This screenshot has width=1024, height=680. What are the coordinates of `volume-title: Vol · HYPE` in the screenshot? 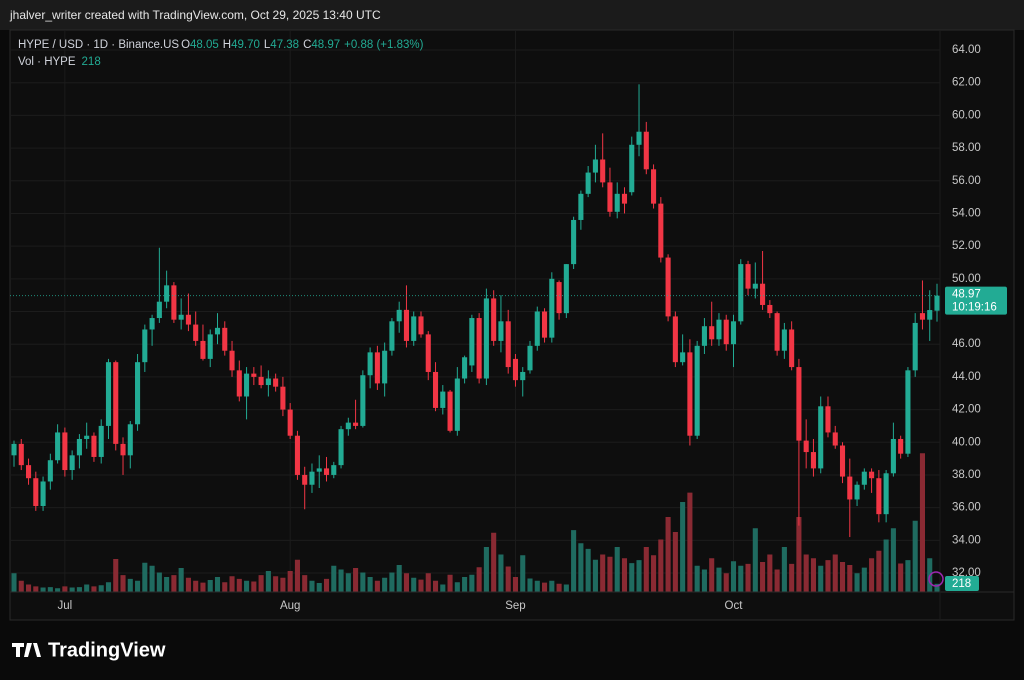 It's located at (47, 62).